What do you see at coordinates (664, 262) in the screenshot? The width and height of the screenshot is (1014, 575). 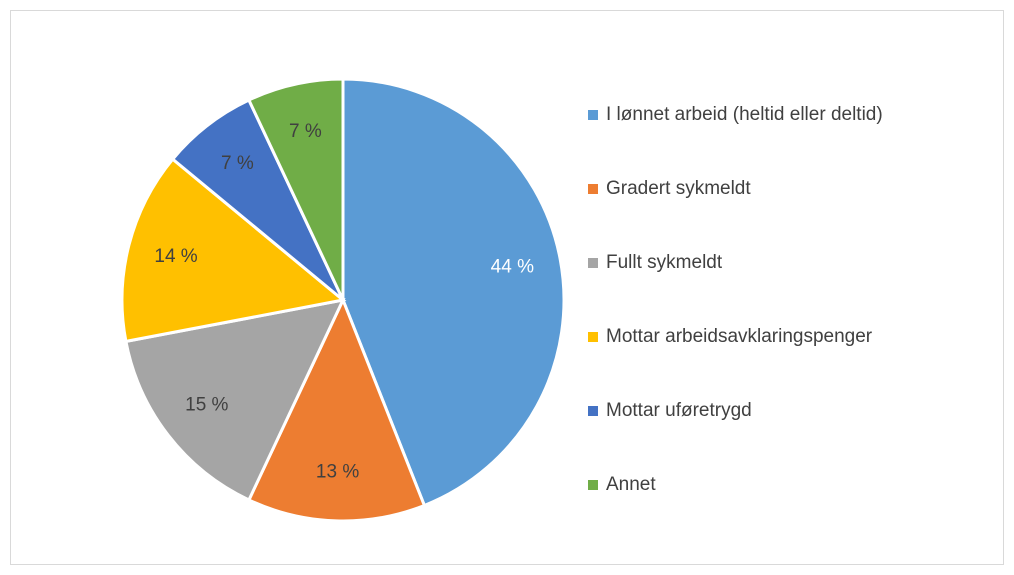 I see `legend-label: Fullt sykmeldt` at bounding box center [664, 262].